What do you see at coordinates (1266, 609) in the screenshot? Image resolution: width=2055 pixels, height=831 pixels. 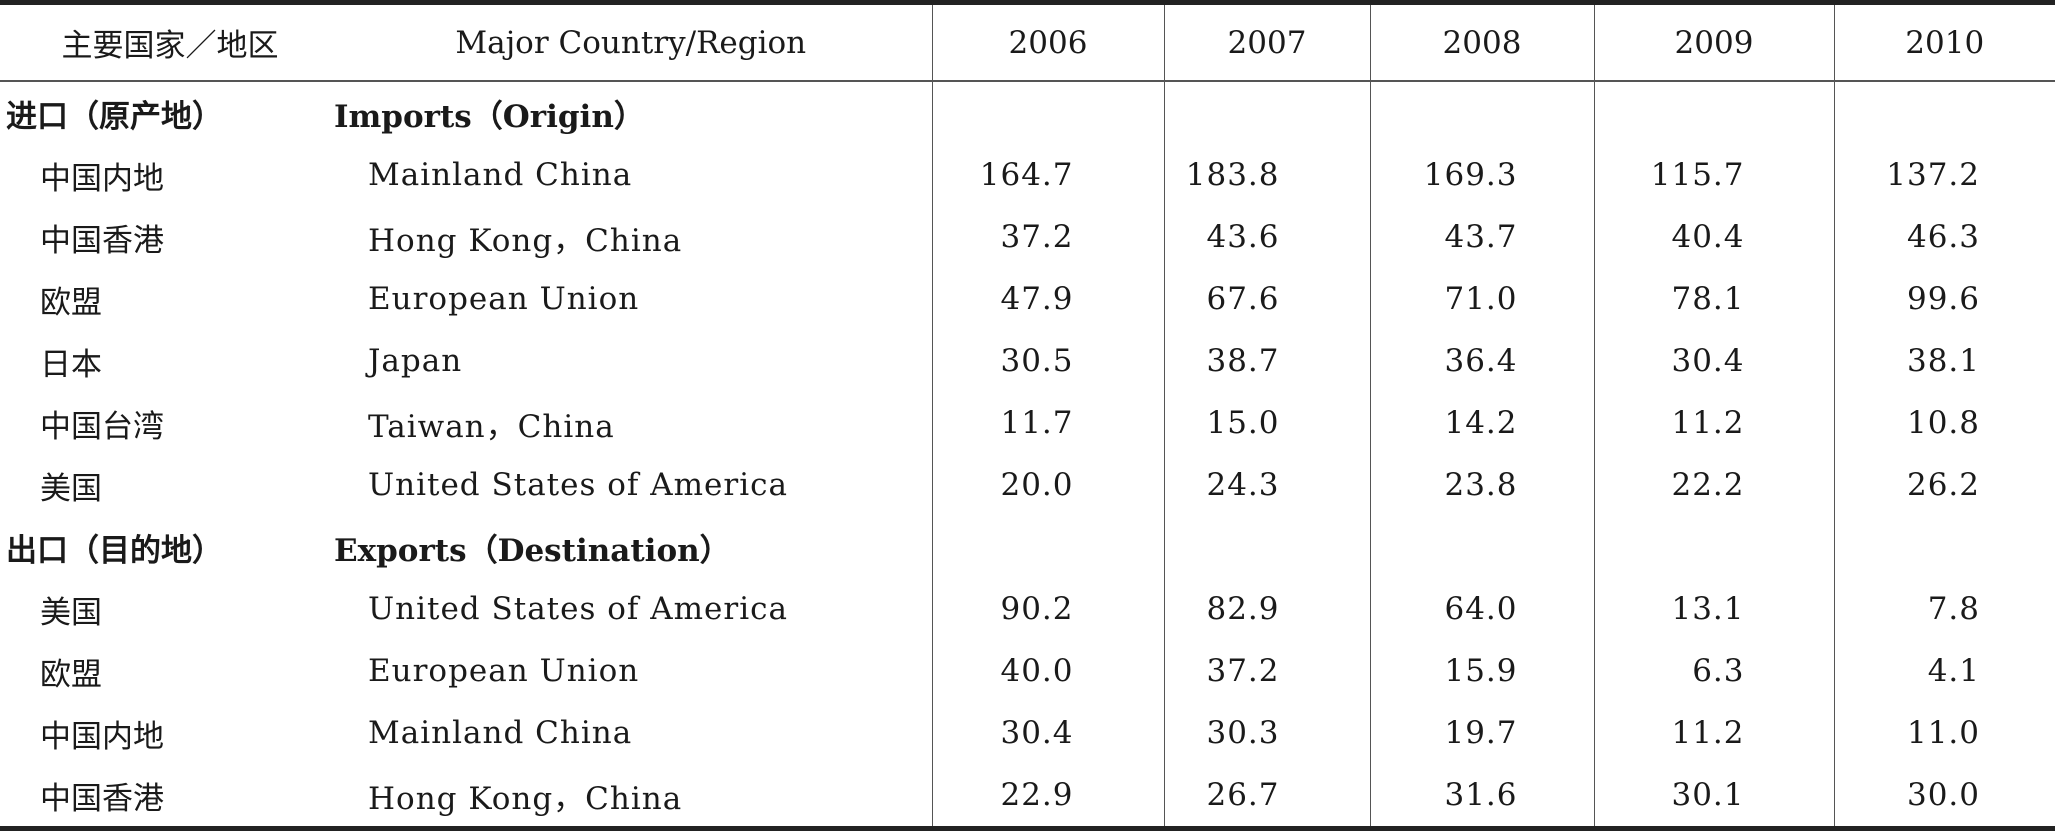 I see `value-cell: 82.9` at bounding box center [1266, 609].